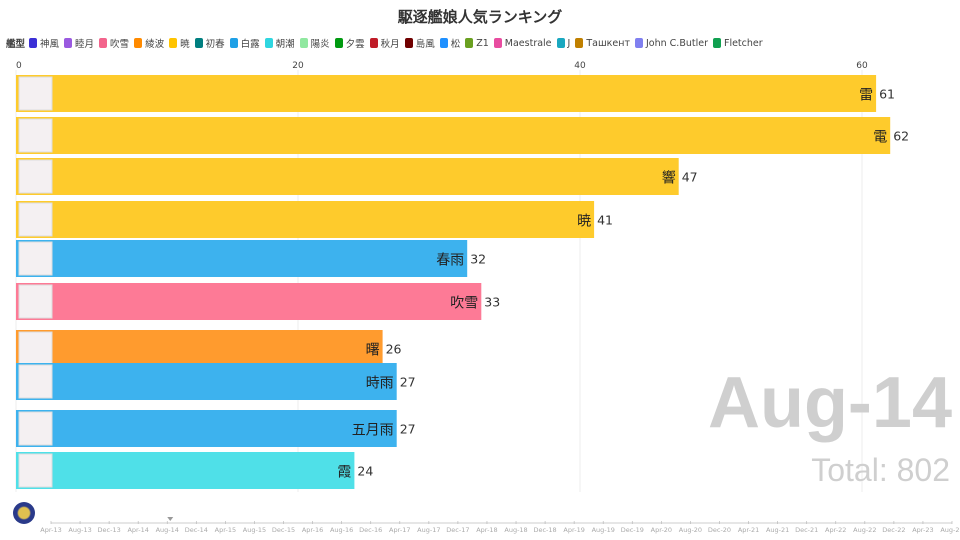 This screenshot has height=540, width=960. Describe the element at coordinates (893, 530) in the screenshot. I see `timeline-label: Dec-22` at that location.